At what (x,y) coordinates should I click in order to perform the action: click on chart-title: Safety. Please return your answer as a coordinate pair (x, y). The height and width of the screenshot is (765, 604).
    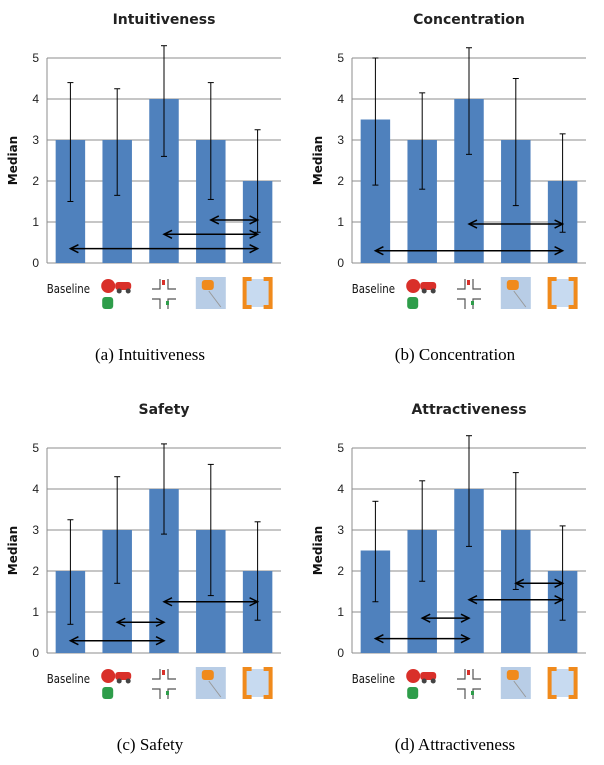
    Looking at the image, I should click on (164, 410).